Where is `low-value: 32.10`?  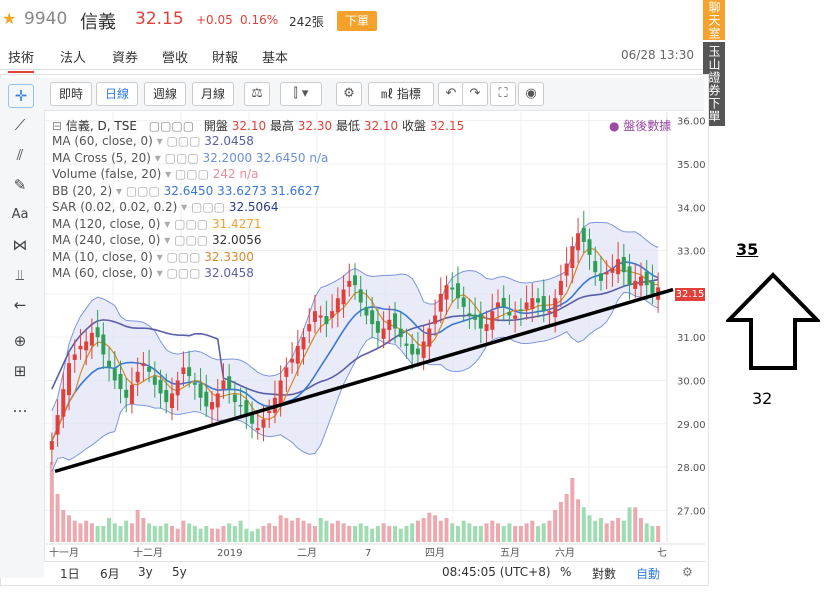
low-value: 32.10 is located at coordinates (381, 126).